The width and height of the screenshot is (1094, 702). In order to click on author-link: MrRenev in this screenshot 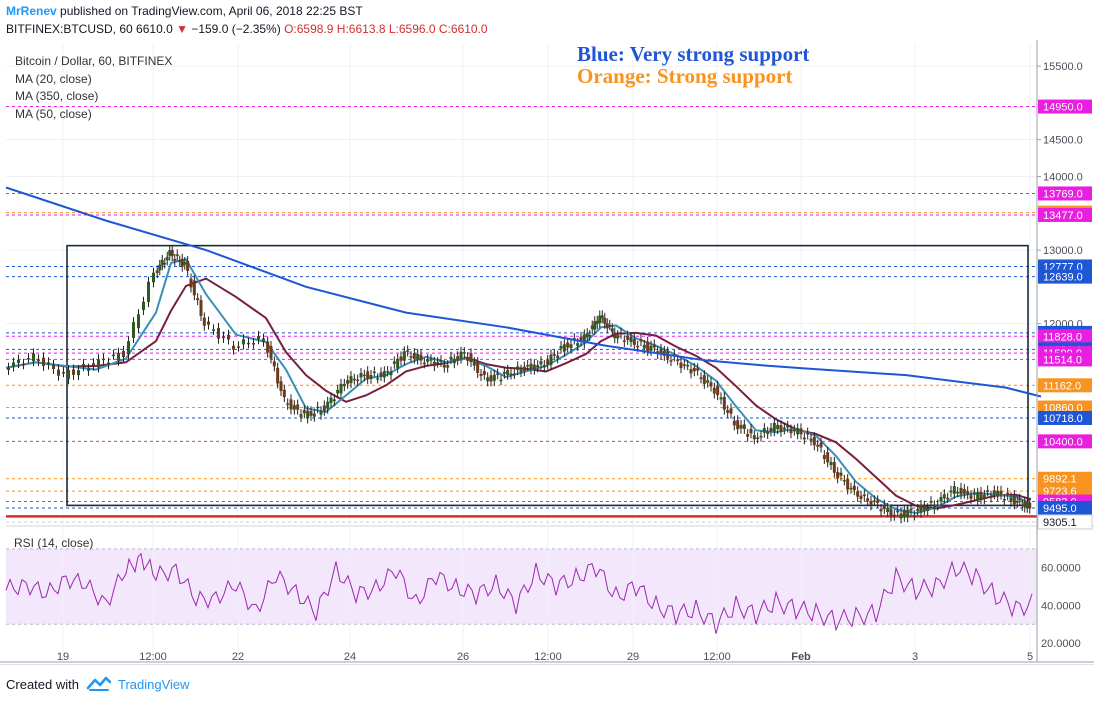, I will do `click(31, 11)`.